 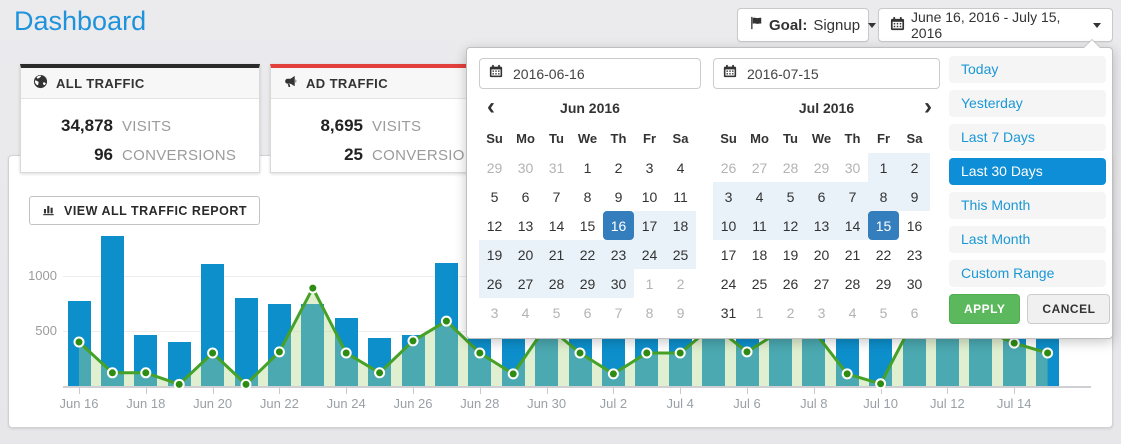 What do you see at coordinates (1027, 239) in the screenshot?
I see `preset-last-month: Last Month` at bounding box center [1027, 239].